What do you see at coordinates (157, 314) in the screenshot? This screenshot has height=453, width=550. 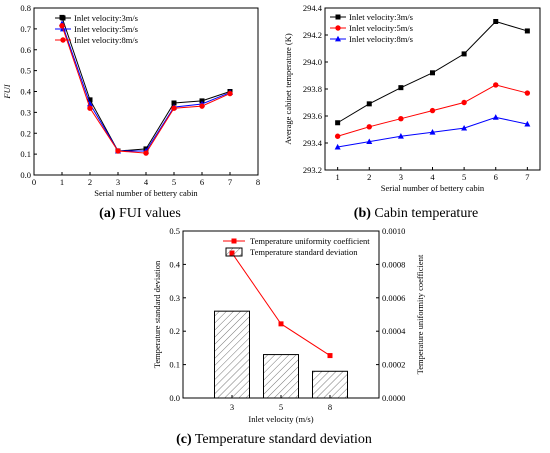 I see `y-axis-label: Temperature standard deviation` at bounding box center [157, 314].